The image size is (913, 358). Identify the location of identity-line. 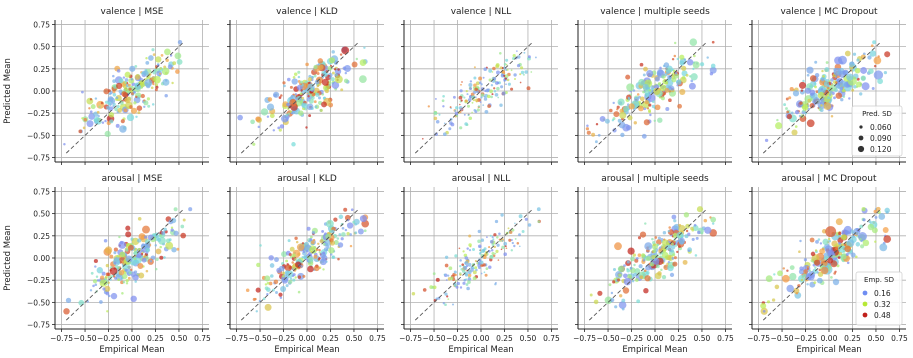
(821, 97).